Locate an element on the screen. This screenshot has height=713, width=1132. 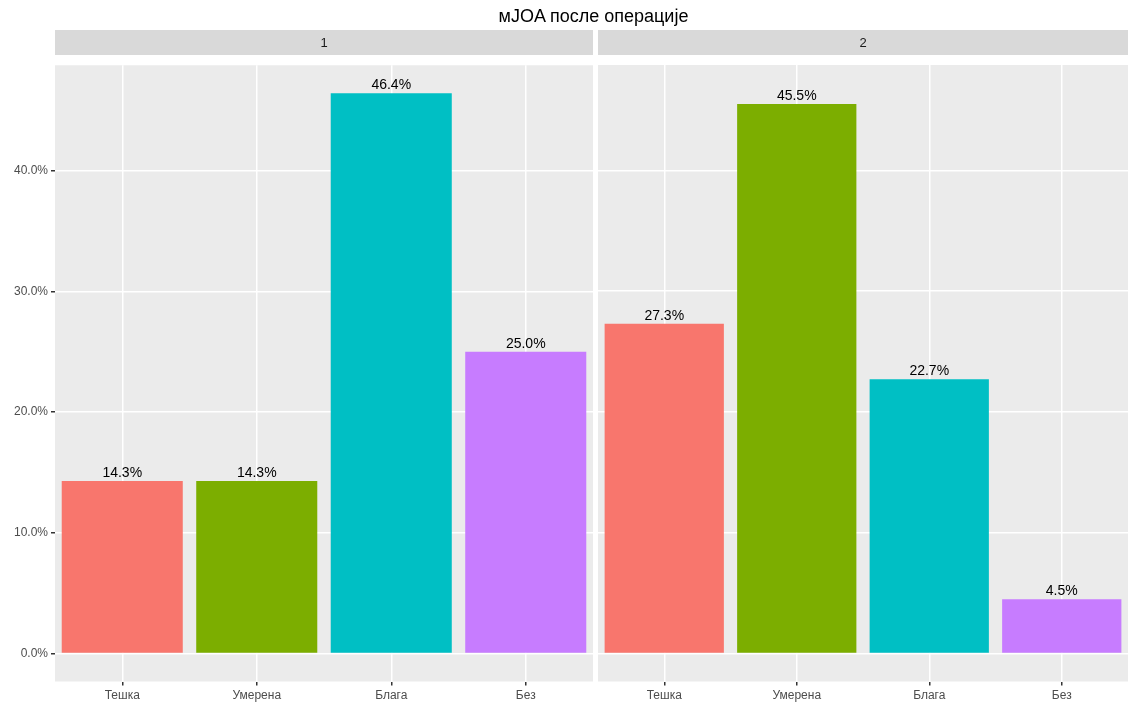
data-label: 46.4% is located at coordinates (391, 84).